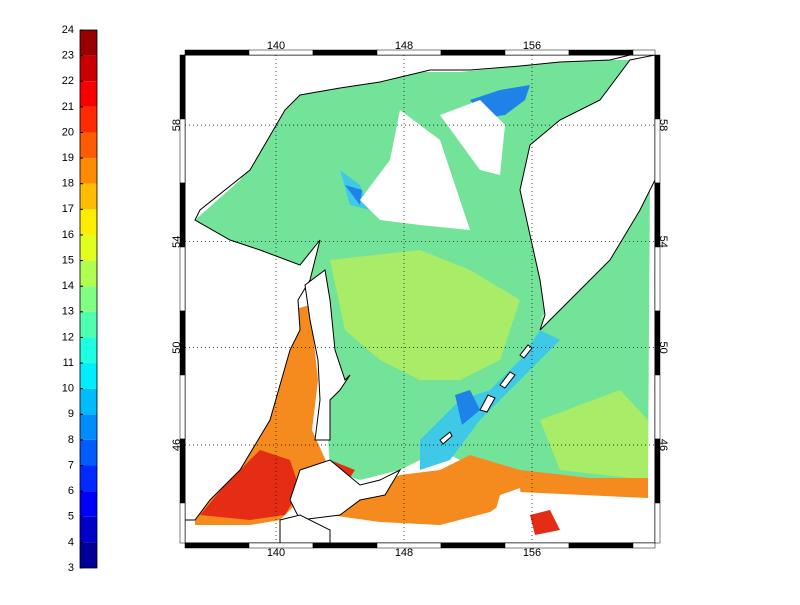 The image size is (800, 605). Describe the element at coordinates (71, 517) in the screenshot. I see `colorbar-tick-label: 5` at that location.